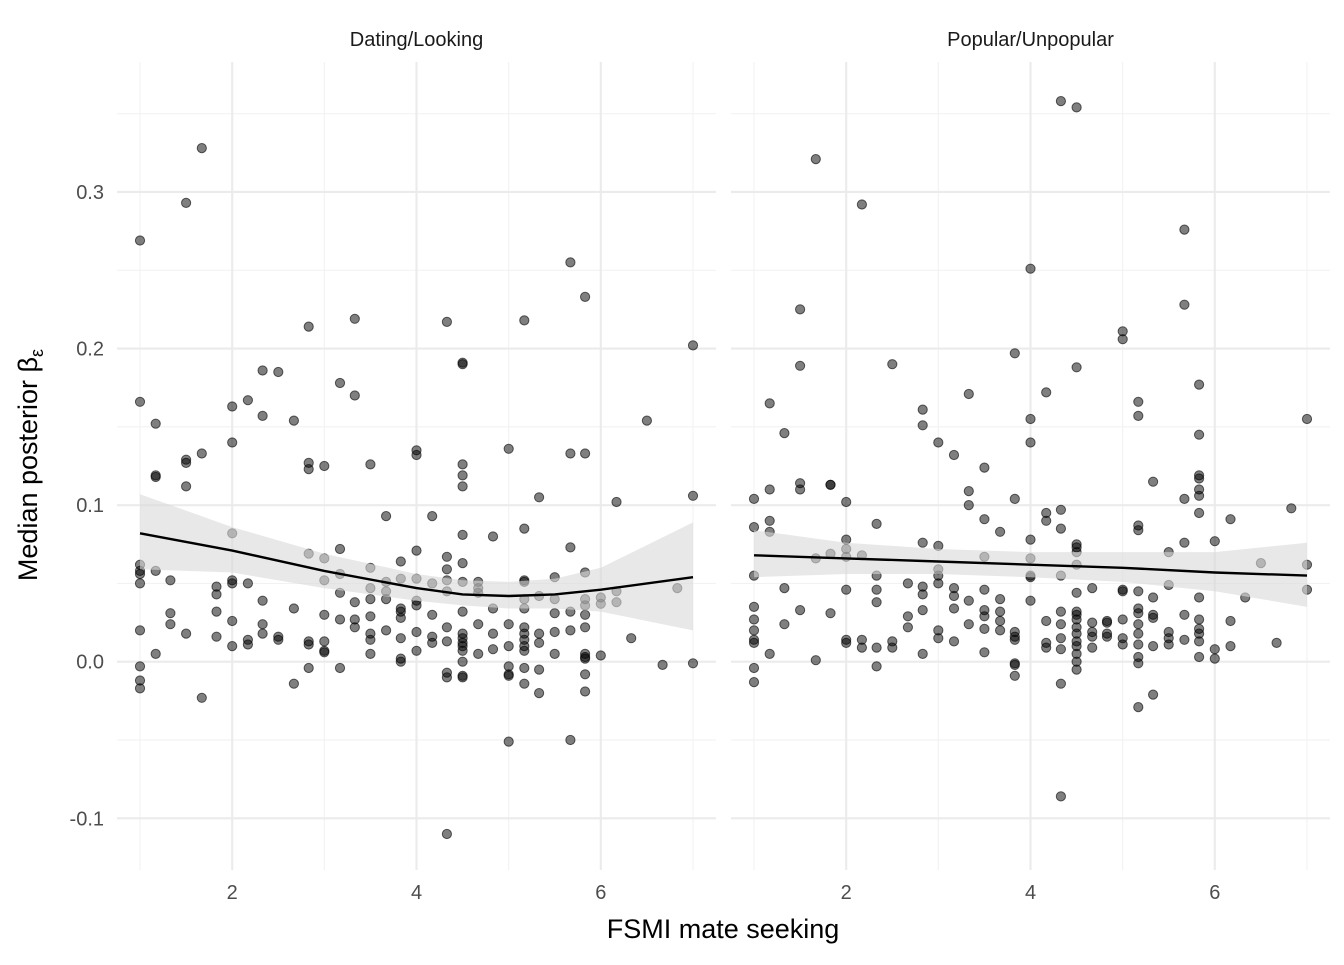 The height and width of the screenshot is (965, 1344). Describe the element at coordinates (1030, 893) in the screenshot. I see `x-tick-label: 4` at that location.